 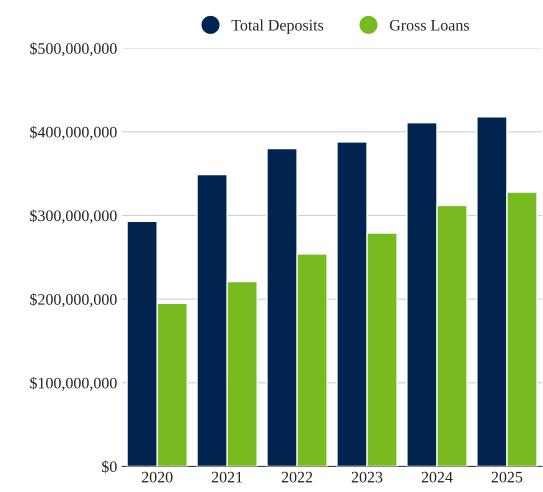 I want to click on x-tick-label: 2020, so click(x=157, y=477).